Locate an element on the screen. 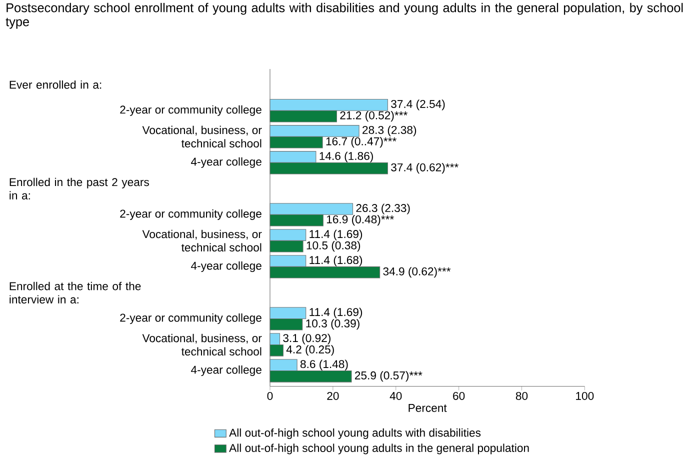 Image resolution: width=694 pixels, height=469 pixels. data-label: 11.4 (1.68) is located at coordinates (336, 261).